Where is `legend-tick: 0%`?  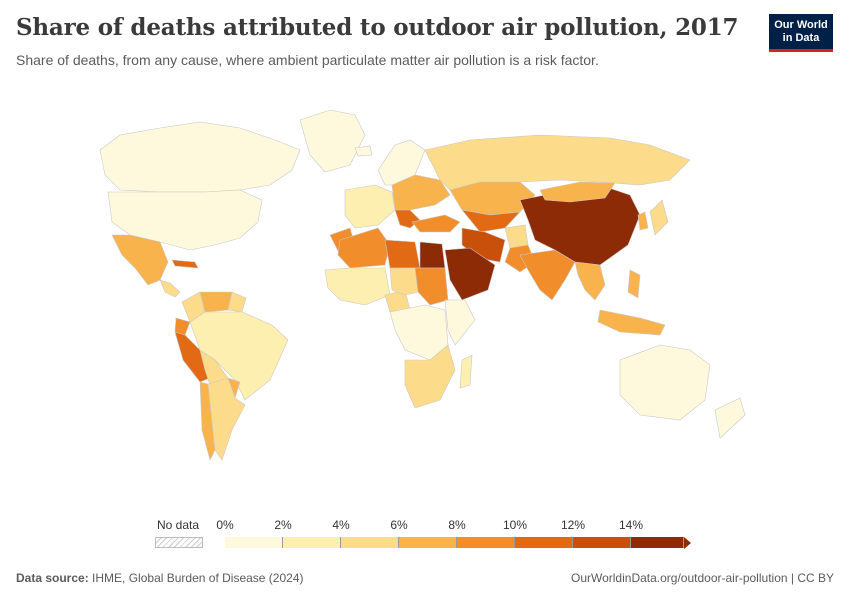 legend-tick: 0% is located at coordinates (225, 525).